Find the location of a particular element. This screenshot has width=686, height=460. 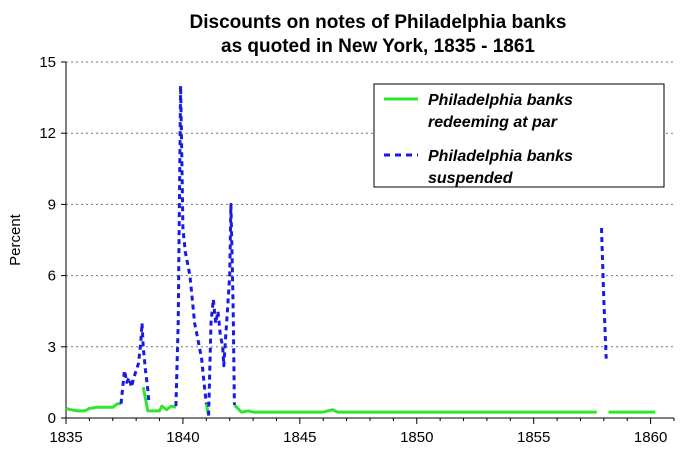

y-tick-label: 3 is located at coordinates (52, 347).